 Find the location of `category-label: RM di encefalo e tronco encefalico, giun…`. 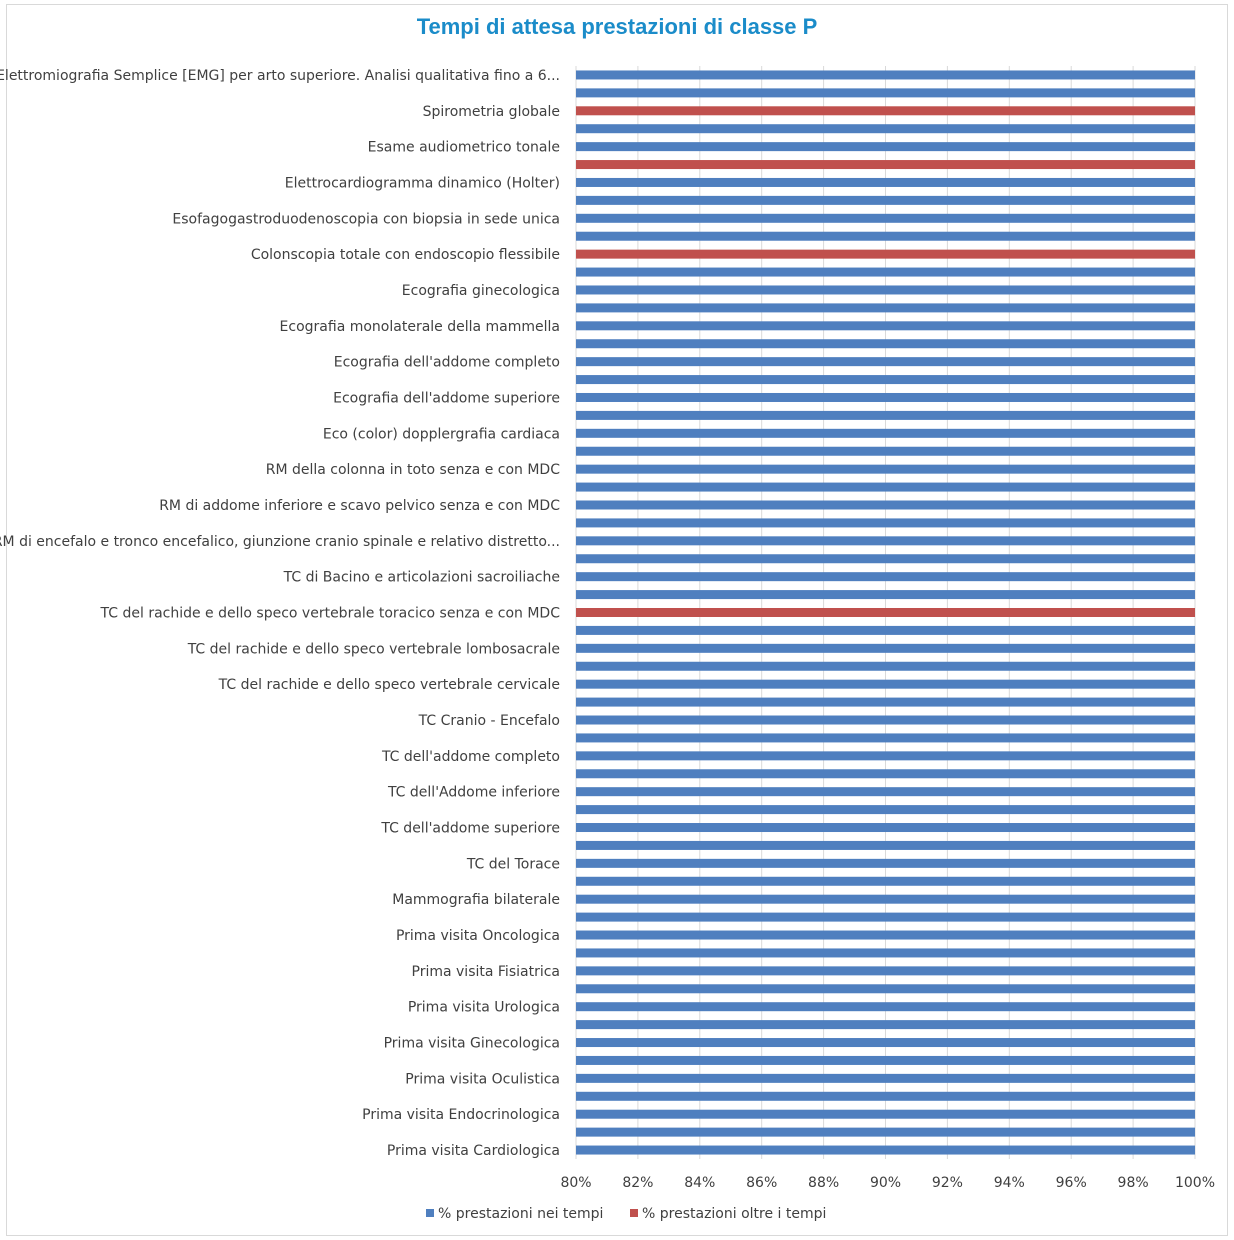

category-label: RM di encefalo e tronco encefalico, giun… is located at coordinates (280, 542).